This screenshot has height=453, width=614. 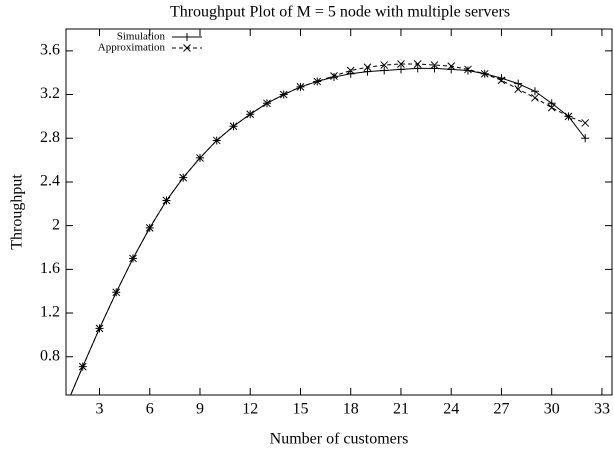 I want to click on y-tick-label: 2.4, so click(x=50, y=181).